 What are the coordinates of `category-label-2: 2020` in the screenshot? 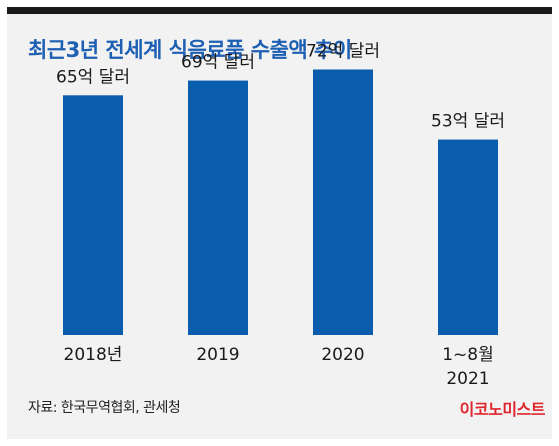 It's located at (342, 355).